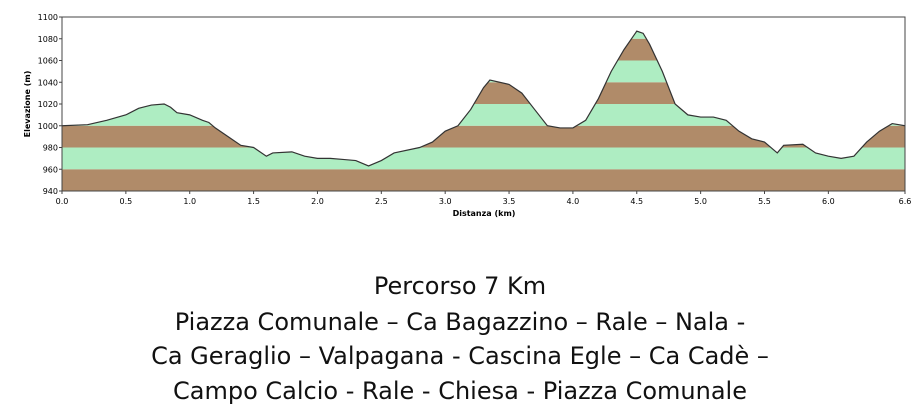 Image resolution: width=920 pixels, height=420 pixels. I want to click on y-tick-label: 1060, so click(48, 61).